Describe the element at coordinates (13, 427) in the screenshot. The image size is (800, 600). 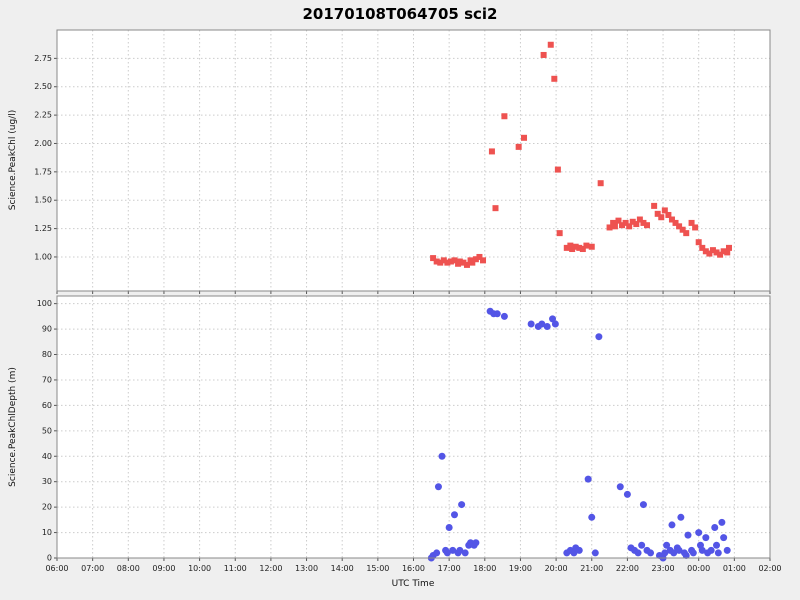
I see `bottom-y-axis-label: Science.PeakChlDepth (m)` at that location.